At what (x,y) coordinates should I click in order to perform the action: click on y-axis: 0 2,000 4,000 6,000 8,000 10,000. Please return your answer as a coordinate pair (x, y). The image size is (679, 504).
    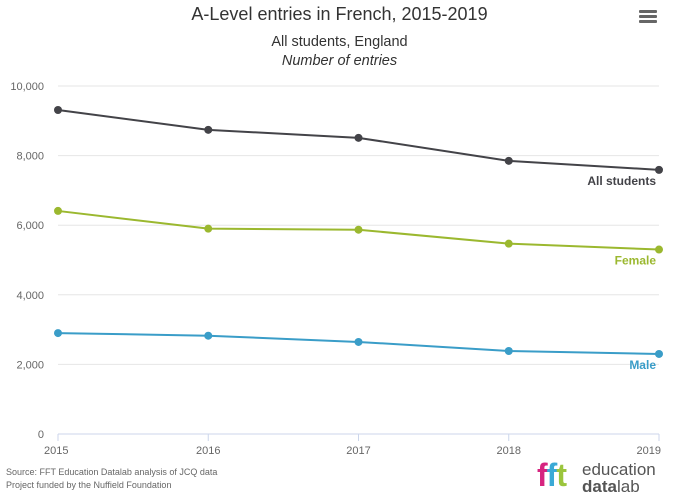
    Looking at the image, I should click on (27, 261).